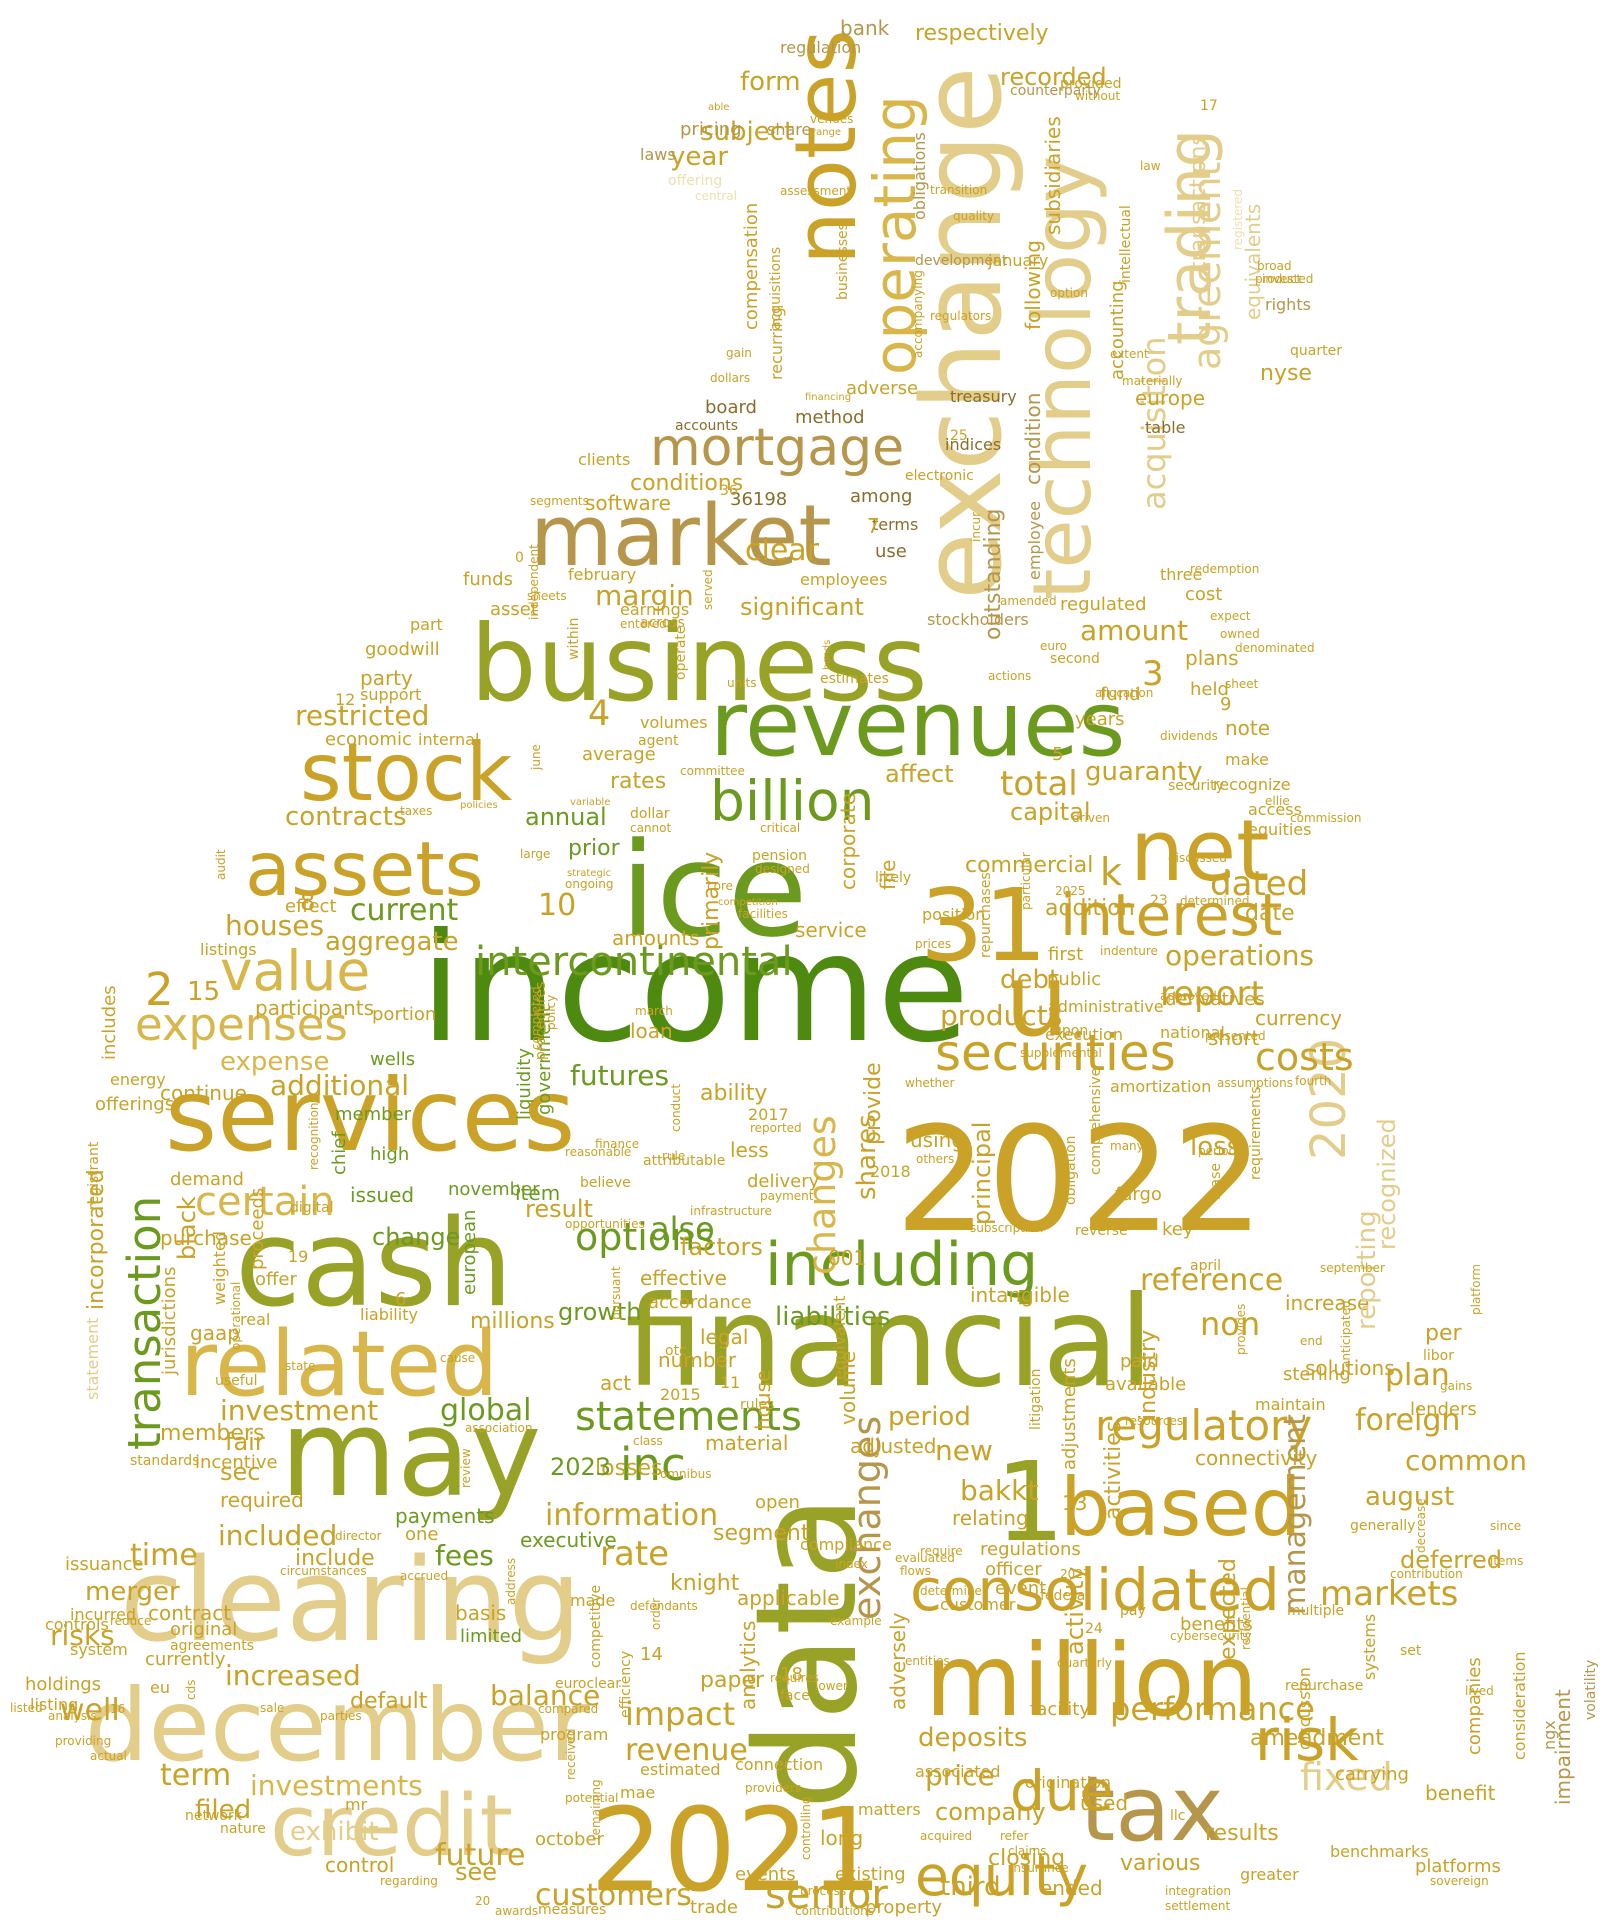 The image size is (1603, 1920). Describe the element at coordinates (1591, 1690) in the screenshot. I see `word-volatility: volatility` at that location.